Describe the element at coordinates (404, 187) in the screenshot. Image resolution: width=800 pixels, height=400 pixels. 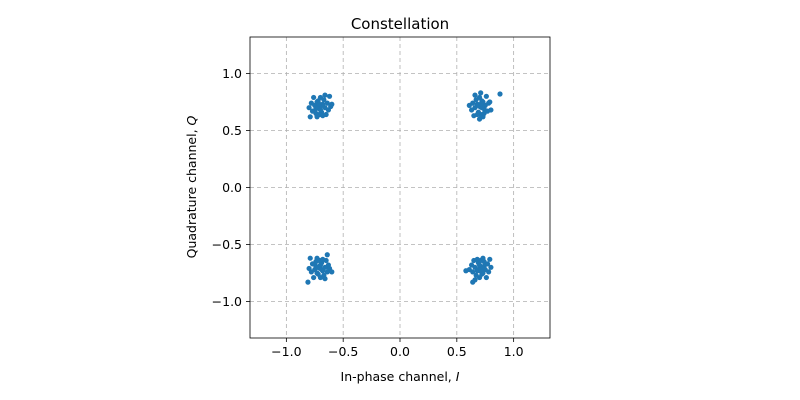
I see `scatter-points` at that location.